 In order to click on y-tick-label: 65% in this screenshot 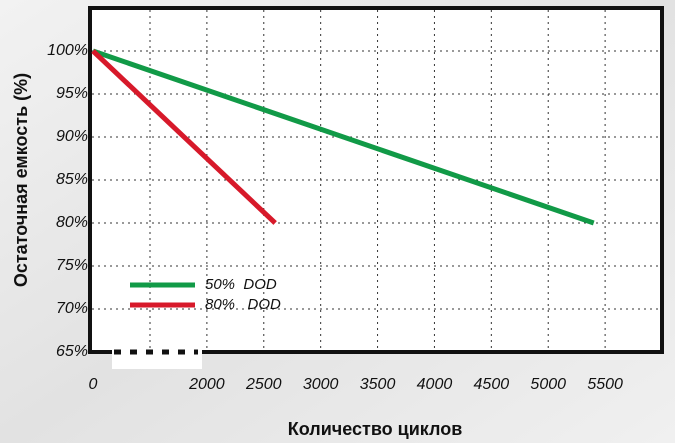, I will do `click(72, 351)`.